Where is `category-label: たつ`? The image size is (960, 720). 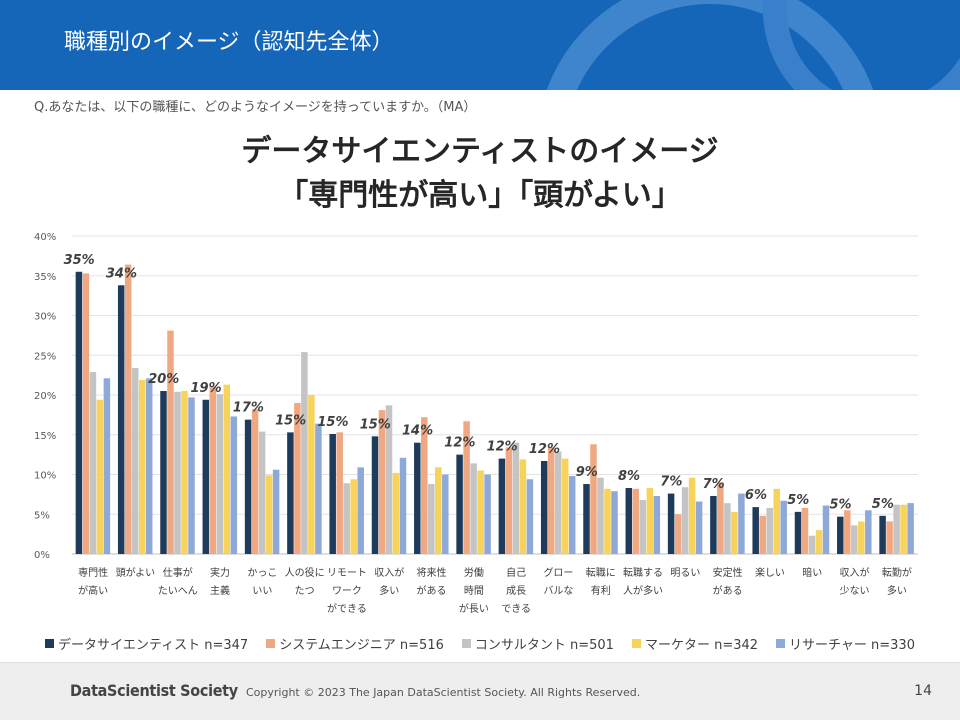 category-label: たつ is located at coordinates (305, 591).